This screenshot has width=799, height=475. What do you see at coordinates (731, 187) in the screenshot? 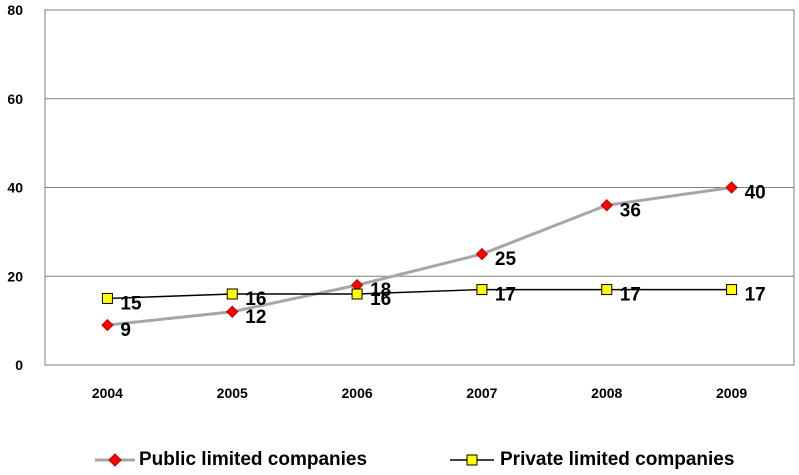
I see `marker-public-2009` at bounding box center [731, 187].